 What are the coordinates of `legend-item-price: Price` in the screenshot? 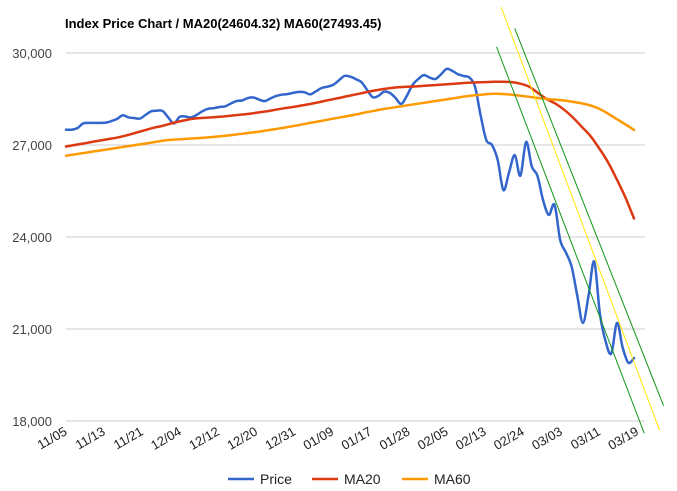 It's located at (260, 479).